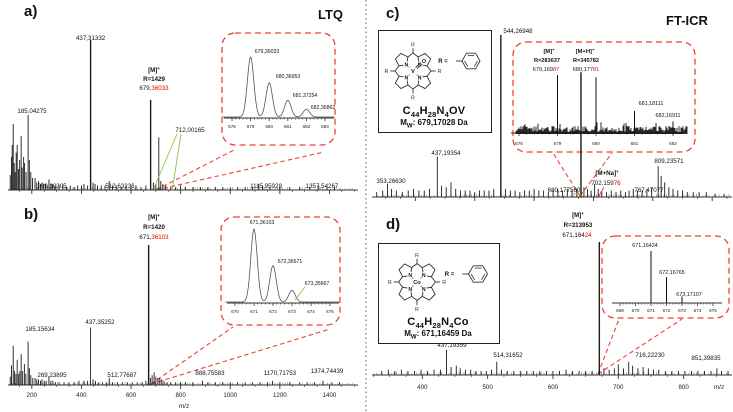 The image size is (733, 412). I want to click on svg-text: 702,15976, so click(606, 183).